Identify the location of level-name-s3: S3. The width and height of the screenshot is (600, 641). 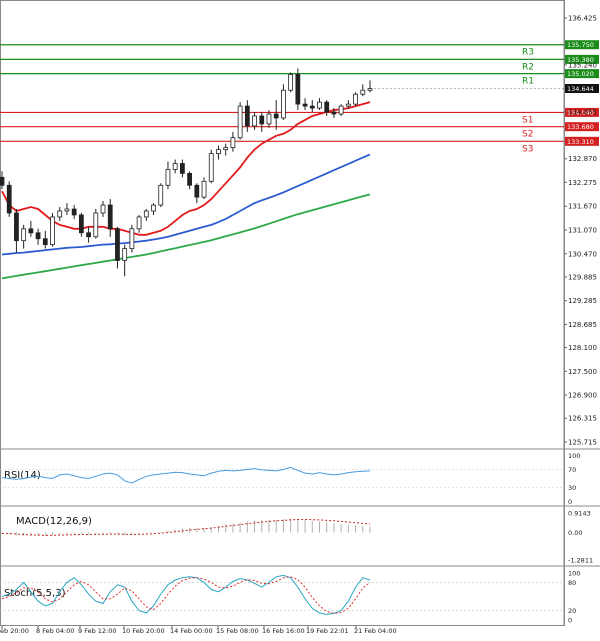
(527, 149).